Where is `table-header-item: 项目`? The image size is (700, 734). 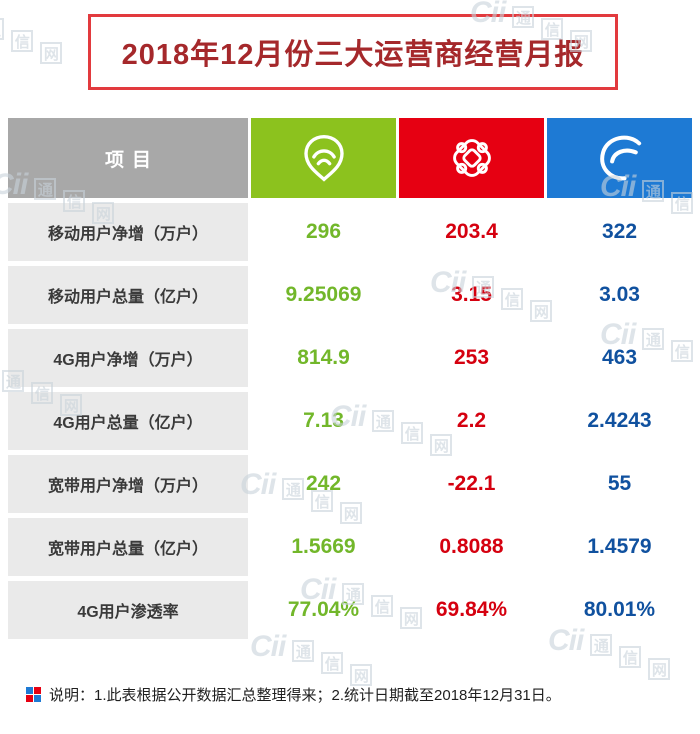
table-header-item: 项目 is located at coordinates (128, 158).